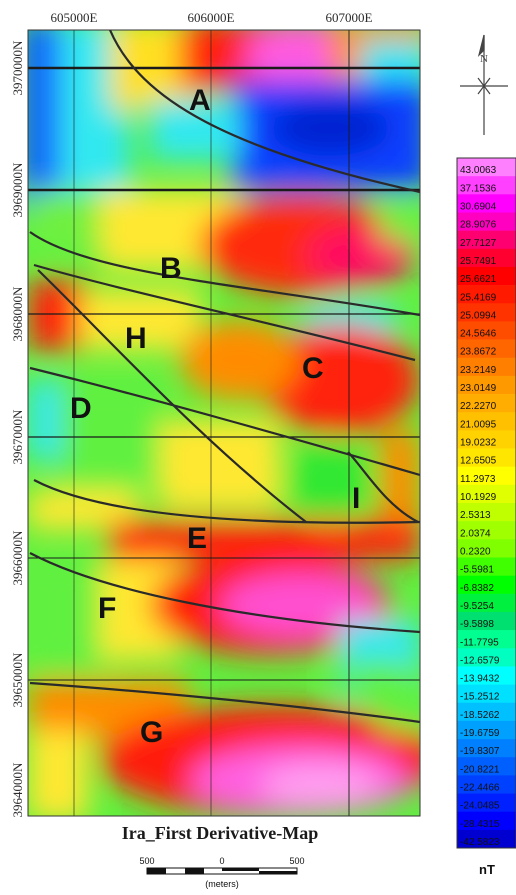 The height and width of the screenshot is (895, 516). What do you see at coordinates (484, 84) in the screenshot?
I see `north-arrow-icon: N` at bounding box center [484, 84].